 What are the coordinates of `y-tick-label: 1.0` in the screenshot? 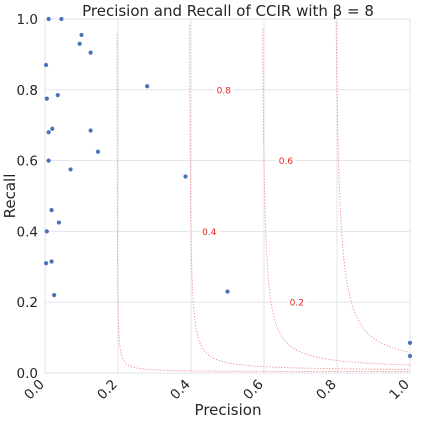 It's located at (27, 20).